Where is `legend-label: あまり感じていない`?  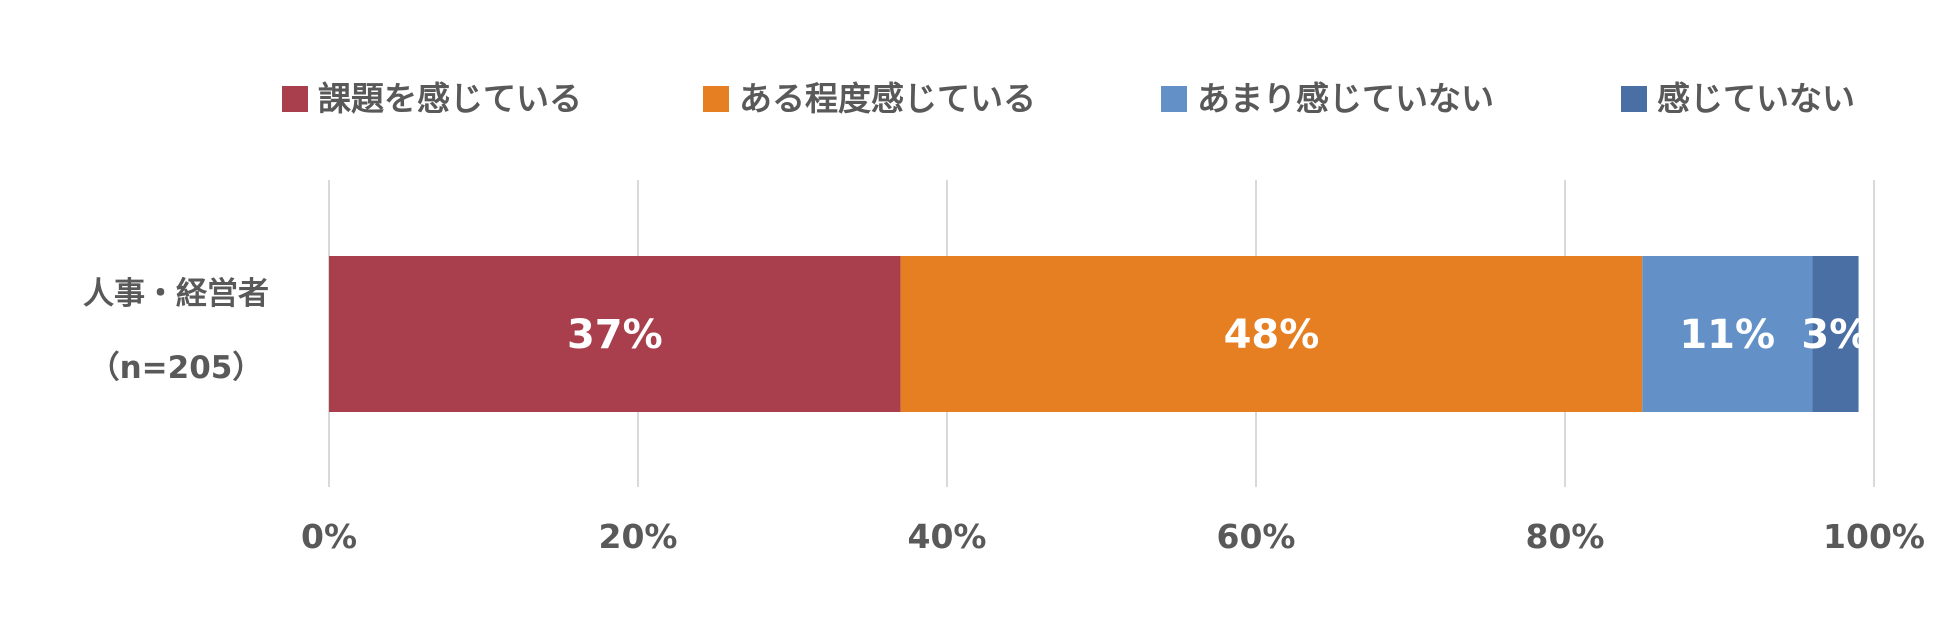 legend-label: あまり感じていない is located at coordinates (1345, 98).